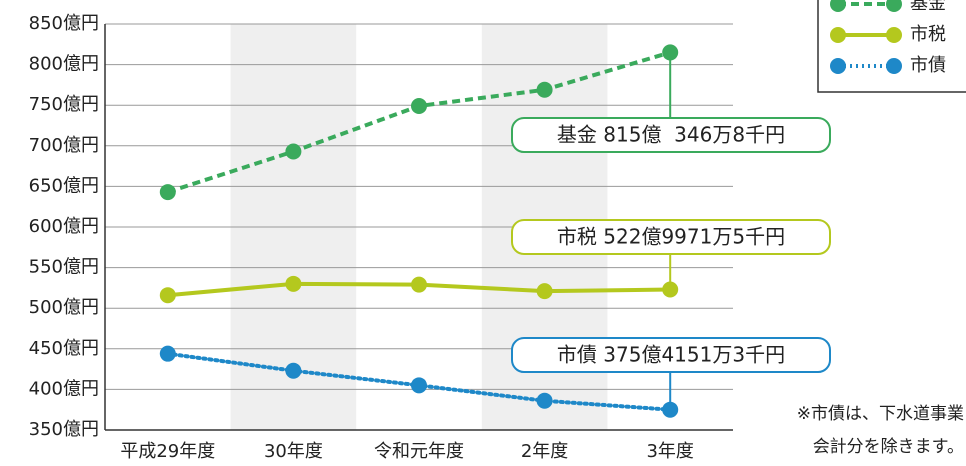  Describe the element at coordinates (64, 429) in the screenshot. I see `y-tick-label: 350億円` at that location.